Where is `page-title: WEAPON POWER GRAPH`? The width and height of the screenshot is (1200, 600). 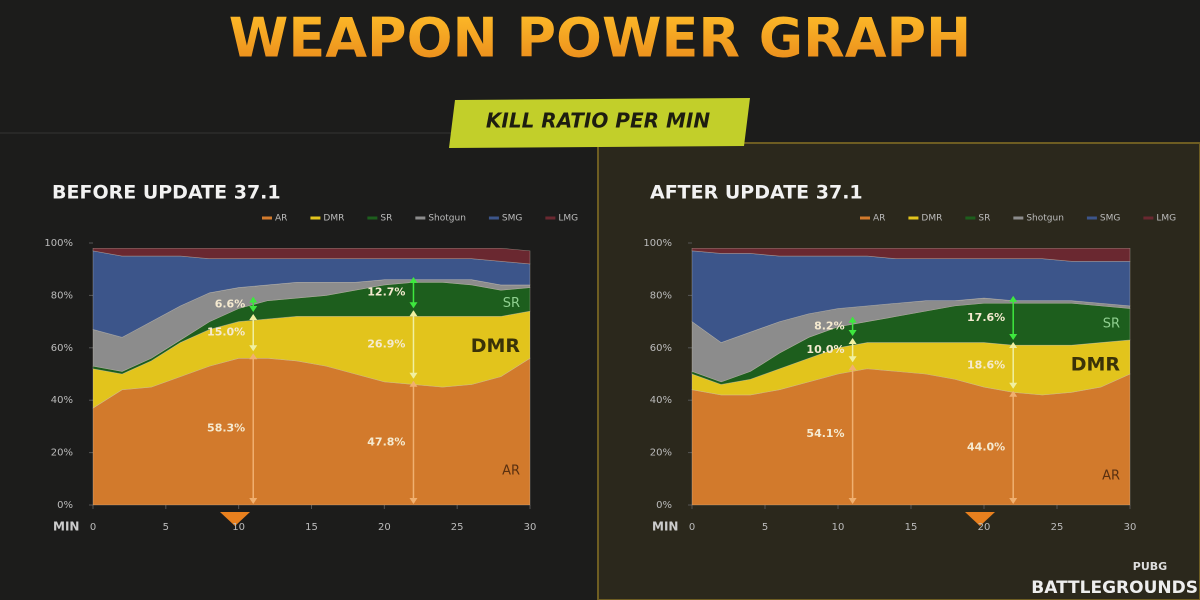 page-title: WEAPON POWER GRAPH is located at coordinates (600, 38).